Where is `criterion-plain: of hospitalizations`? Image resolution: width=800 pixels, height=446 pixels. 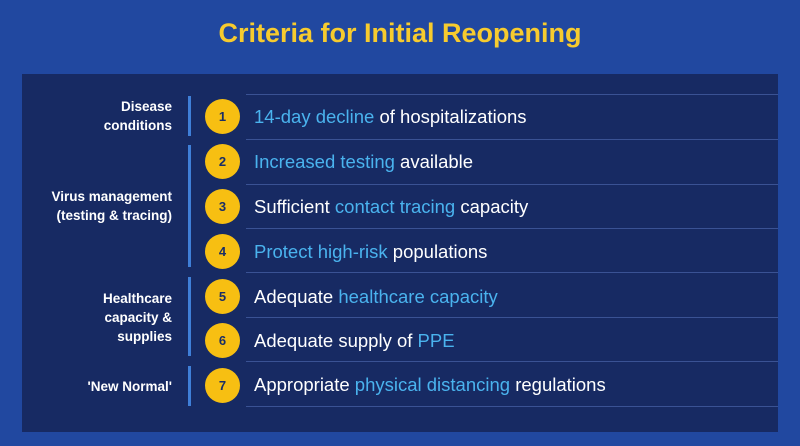
criterion-plain: of hospitalizations is located at coordinates (450, 116).